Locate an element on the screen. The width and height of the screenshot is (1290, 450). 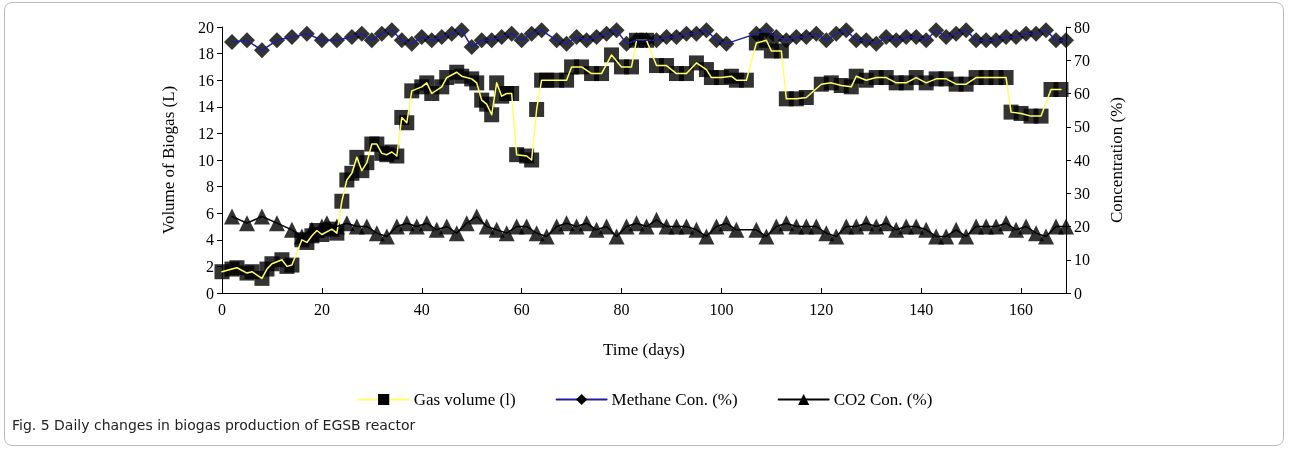
y2-tick-label: 20 is located at coordinates (1082, 226).